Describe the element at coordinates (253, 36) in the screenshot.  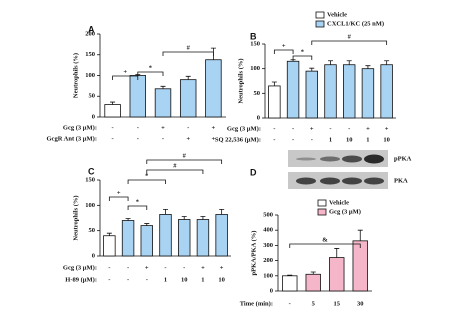
I see `panel-label: B` at that location.